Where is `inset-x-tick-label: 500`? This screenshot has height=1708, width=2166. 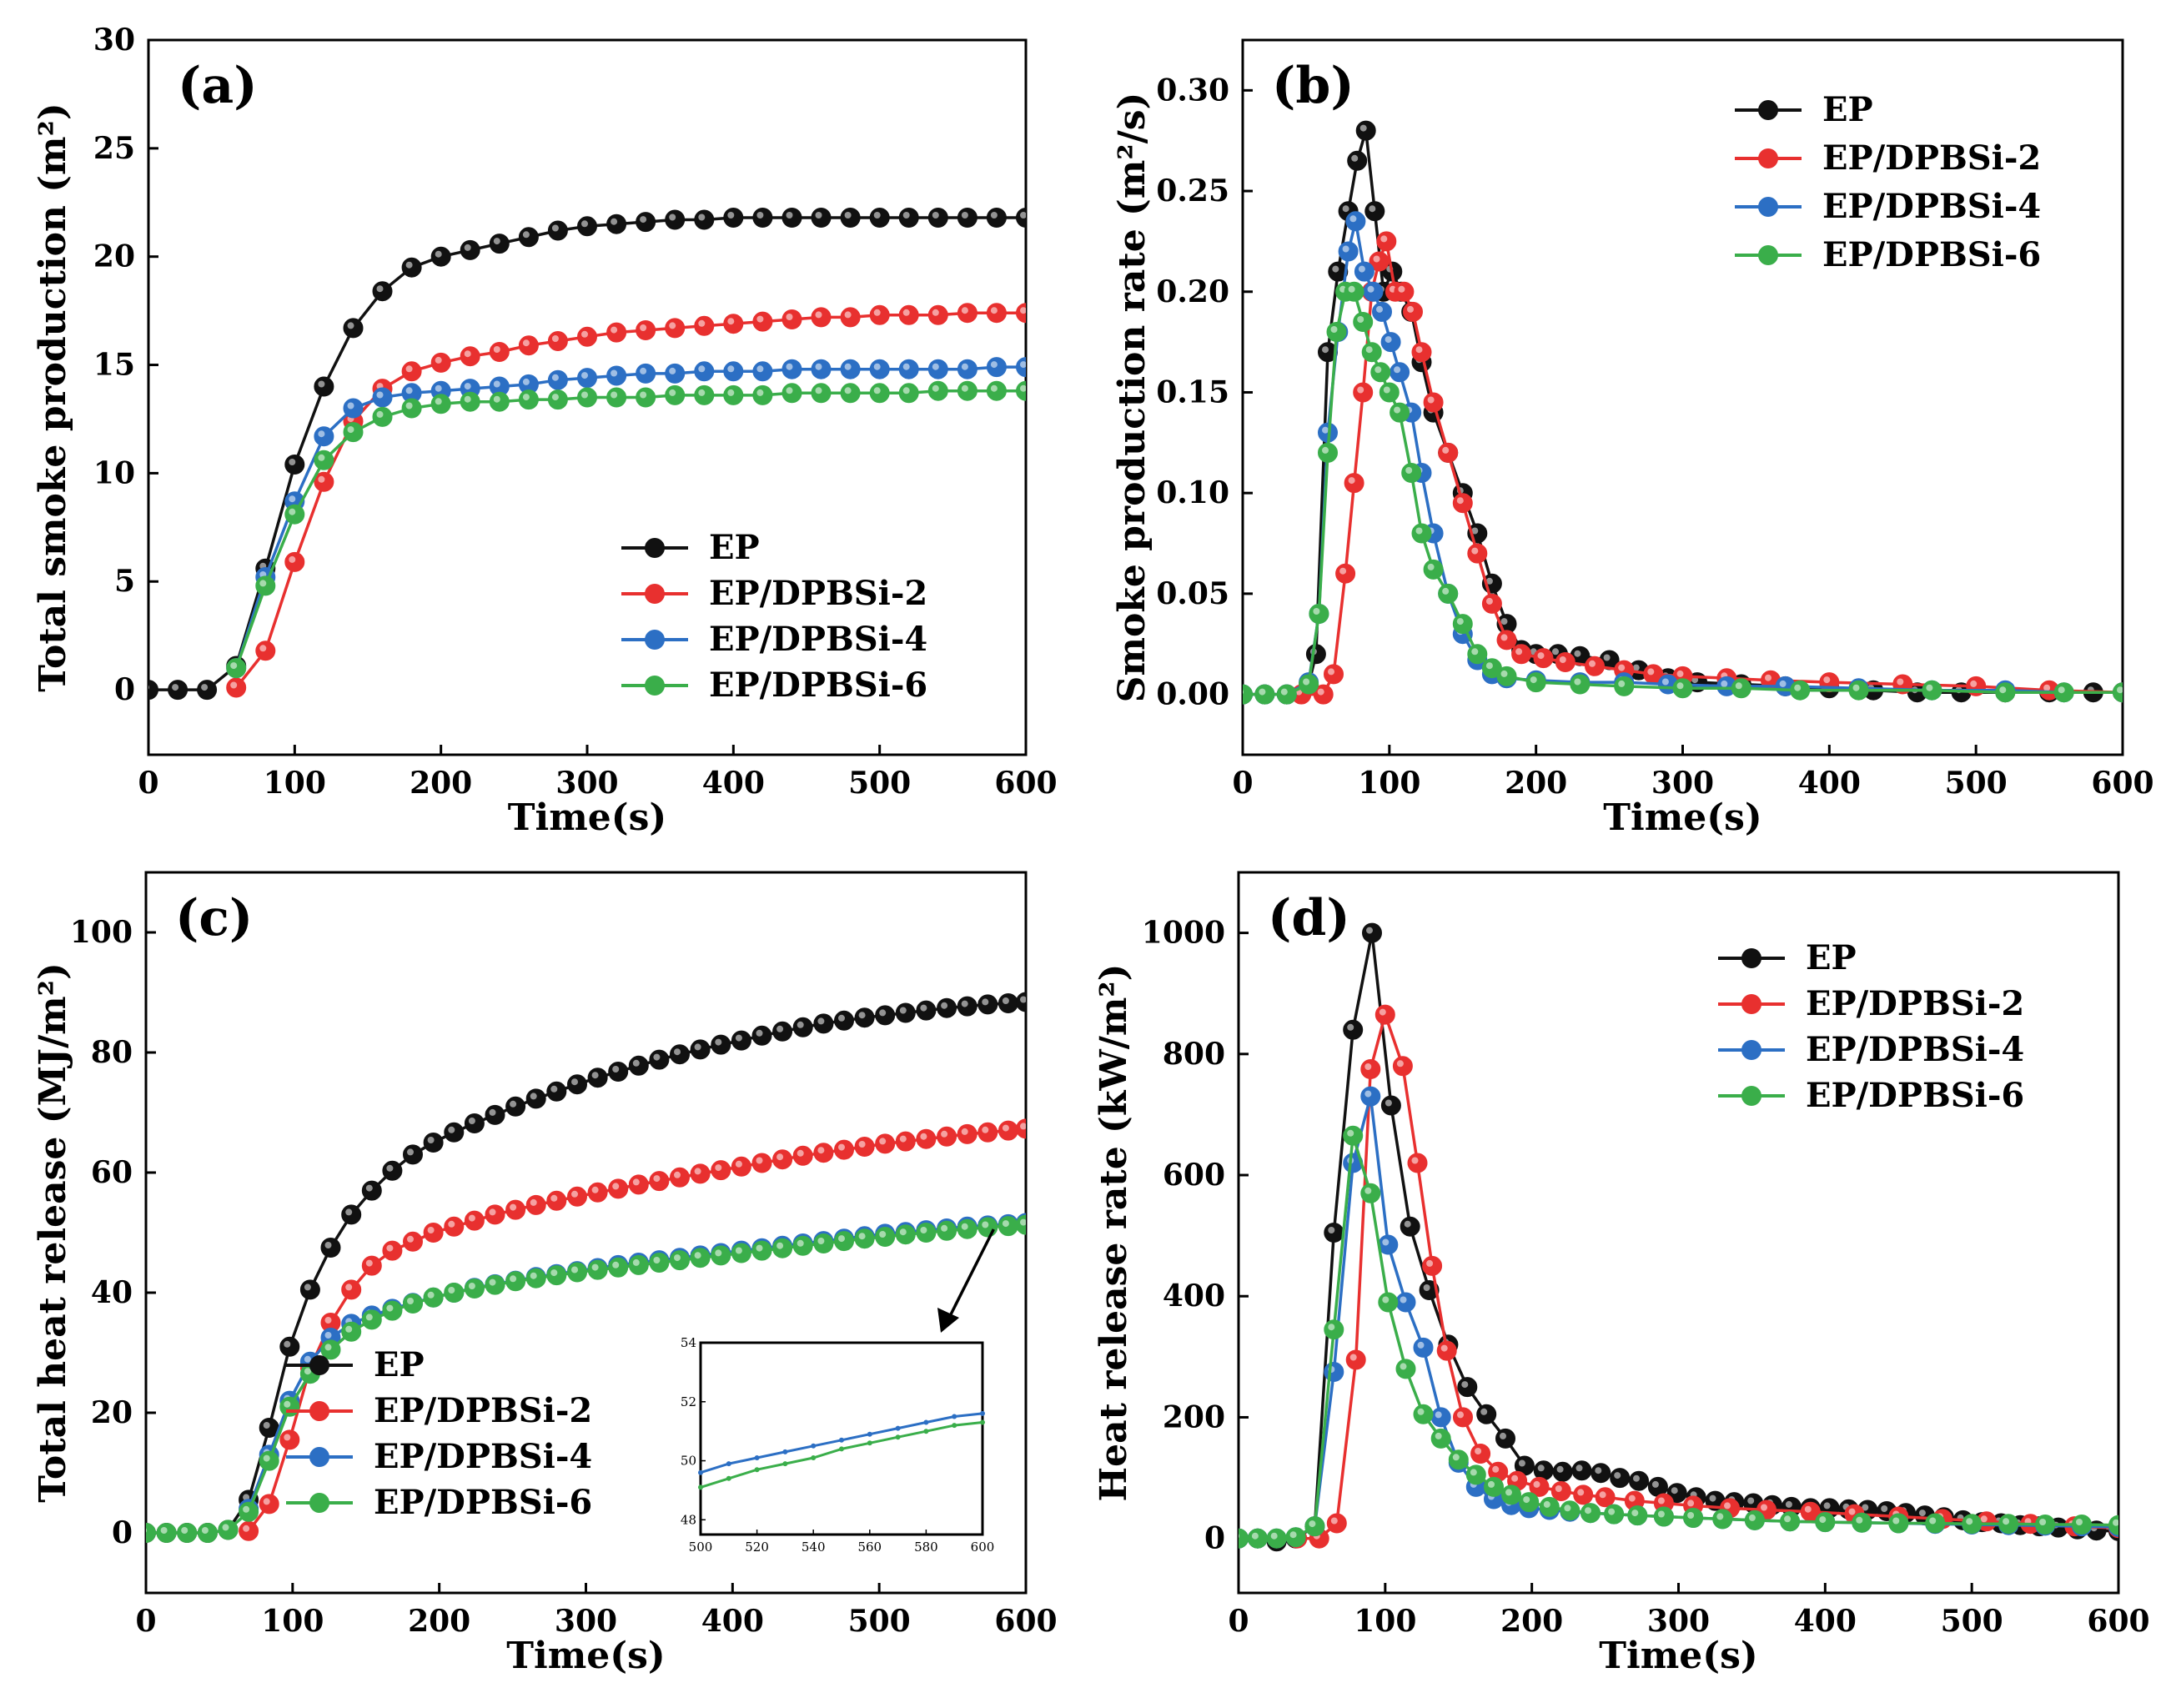
inset-x-tick-label: 500 is located at coordinates (701, 1547).